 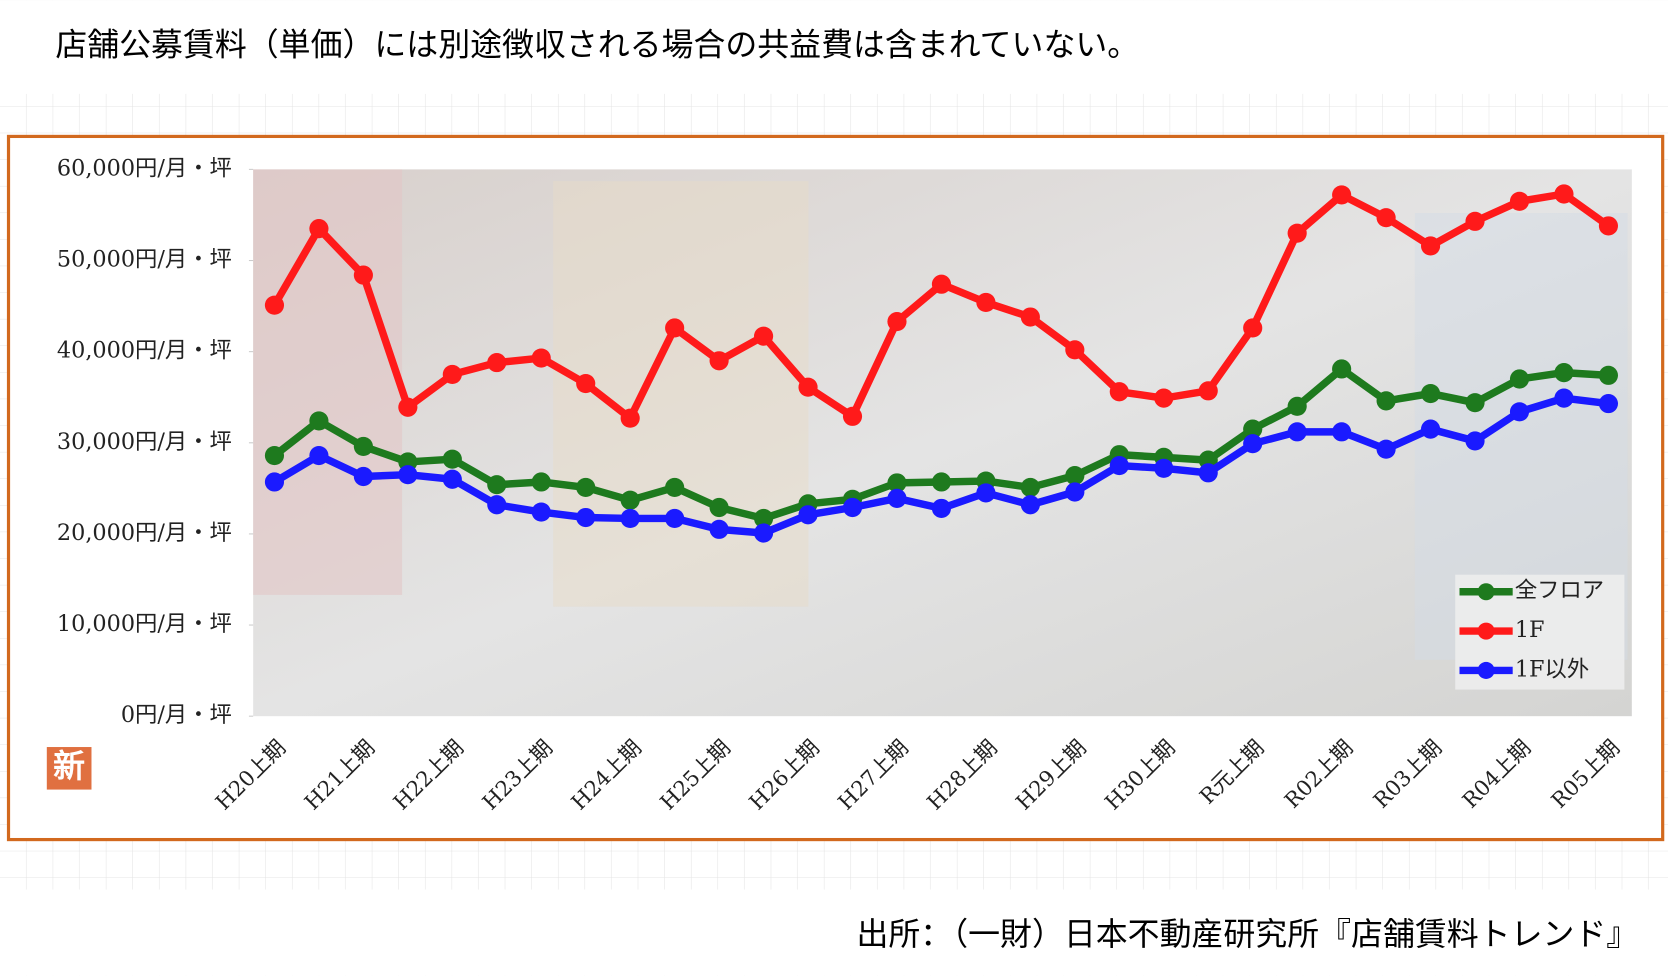 I want to click on y-tick-label: 30,000円/月・坪, so click(x=144, y=442).